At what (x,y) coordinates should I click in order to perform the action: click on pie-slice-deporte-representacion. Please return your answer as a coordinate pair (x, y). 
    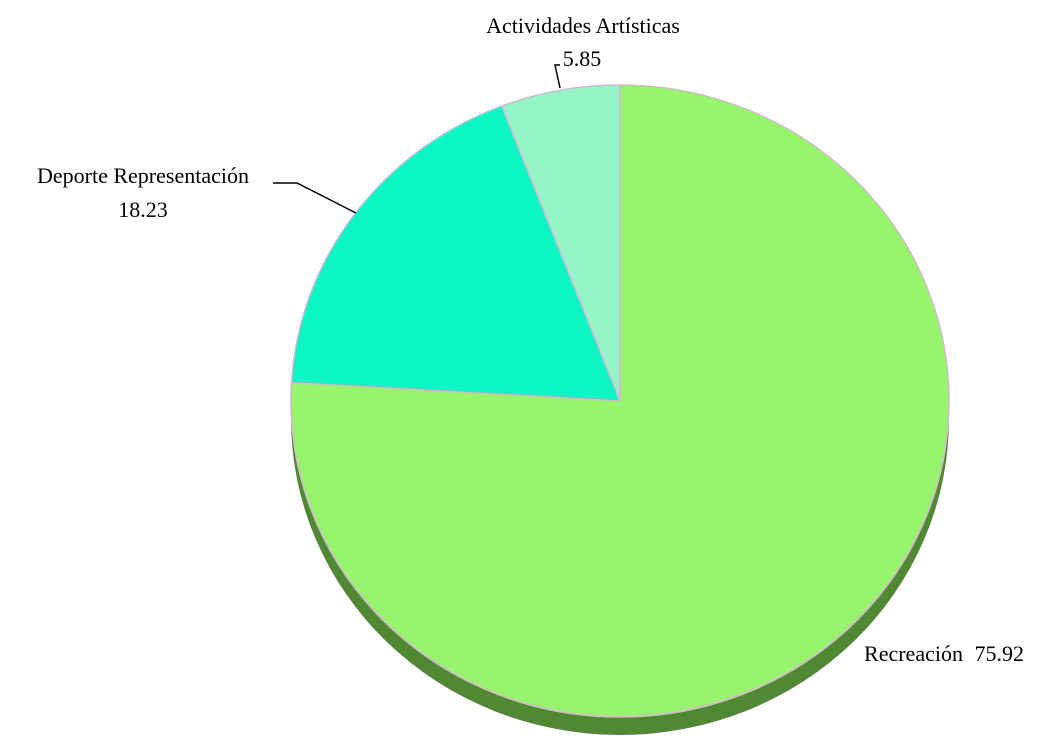
    Looking at the image, I should click on (455, 253).